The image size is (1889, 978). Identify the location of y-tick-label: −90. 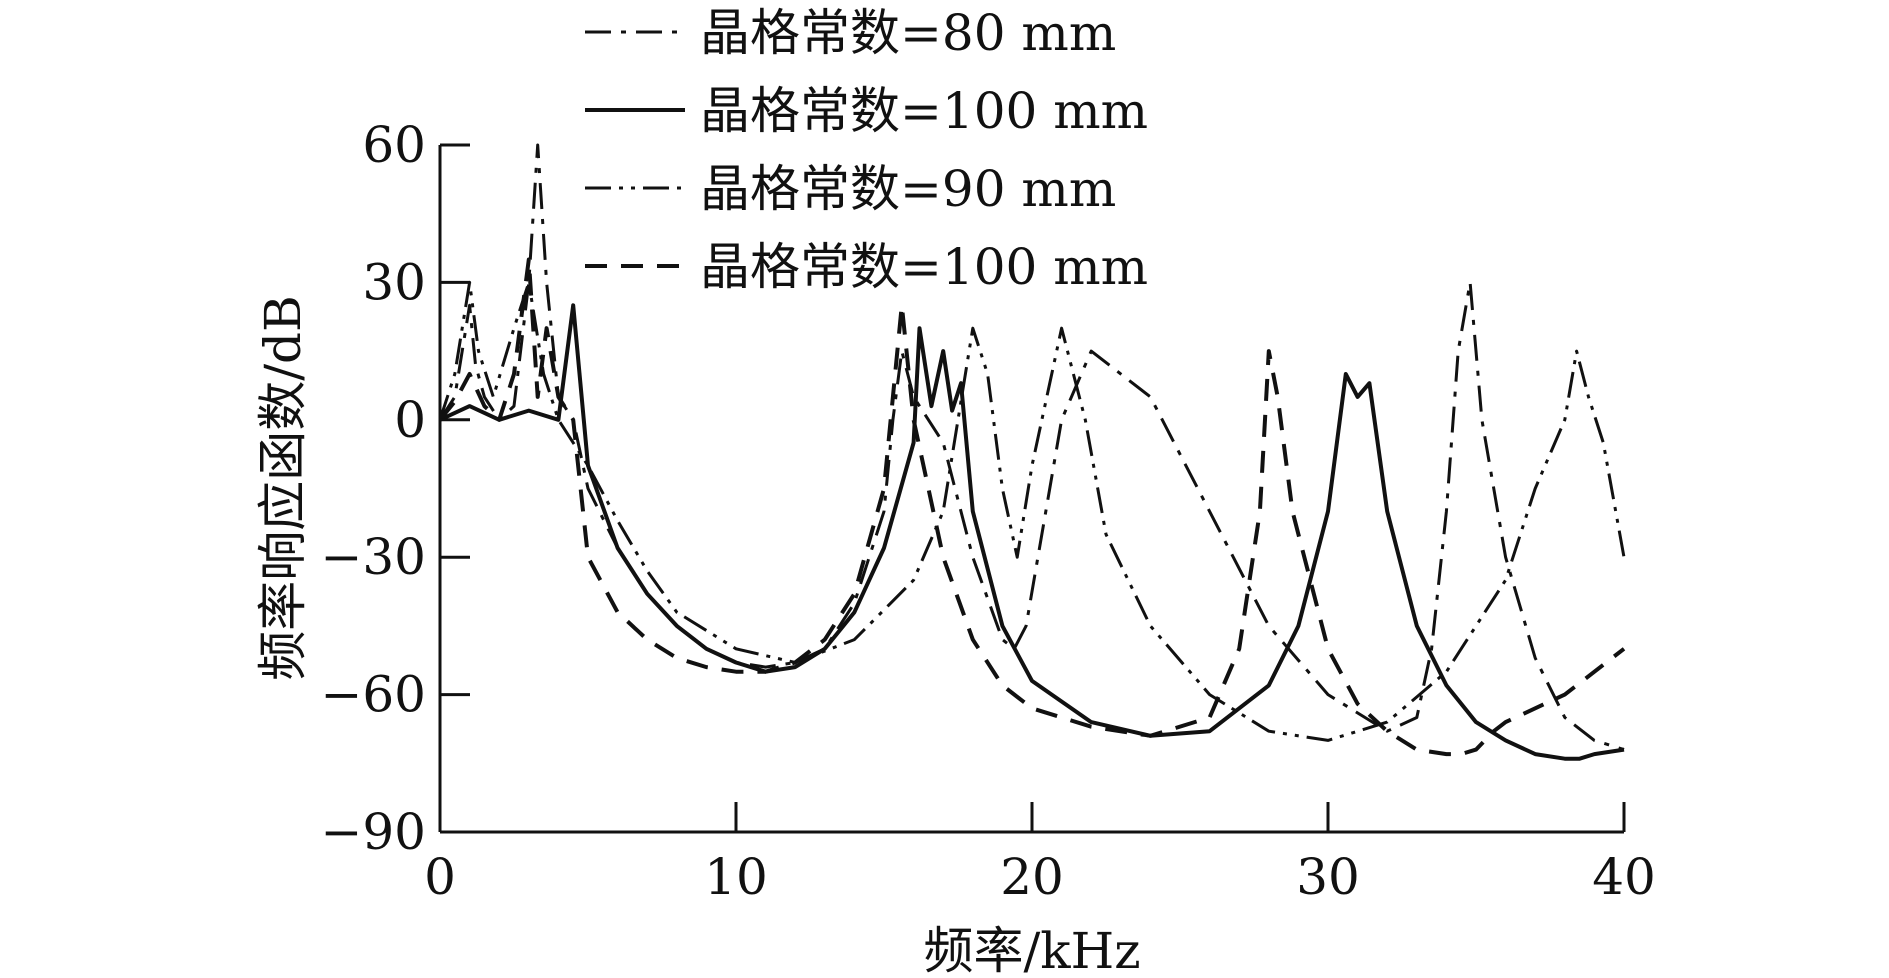
(373, 832).